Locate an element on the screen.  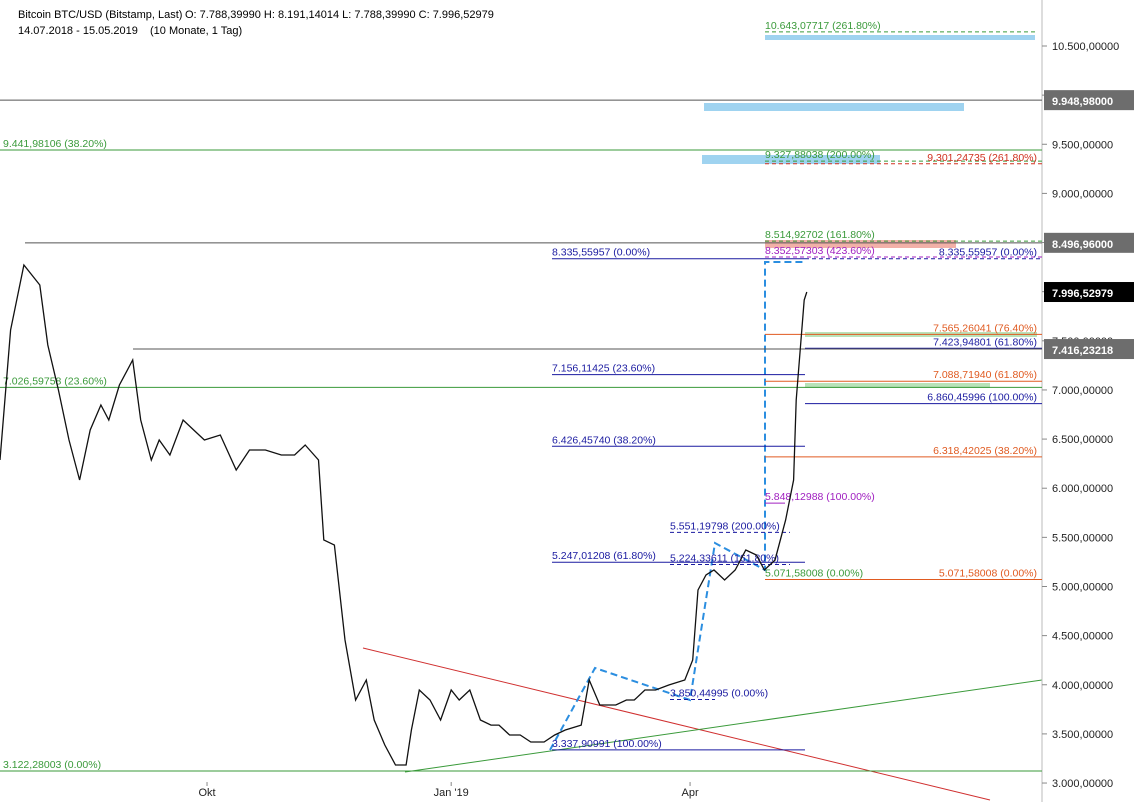
y-tick-label: 3.000,00000 is located at coordinates (1082, 784).